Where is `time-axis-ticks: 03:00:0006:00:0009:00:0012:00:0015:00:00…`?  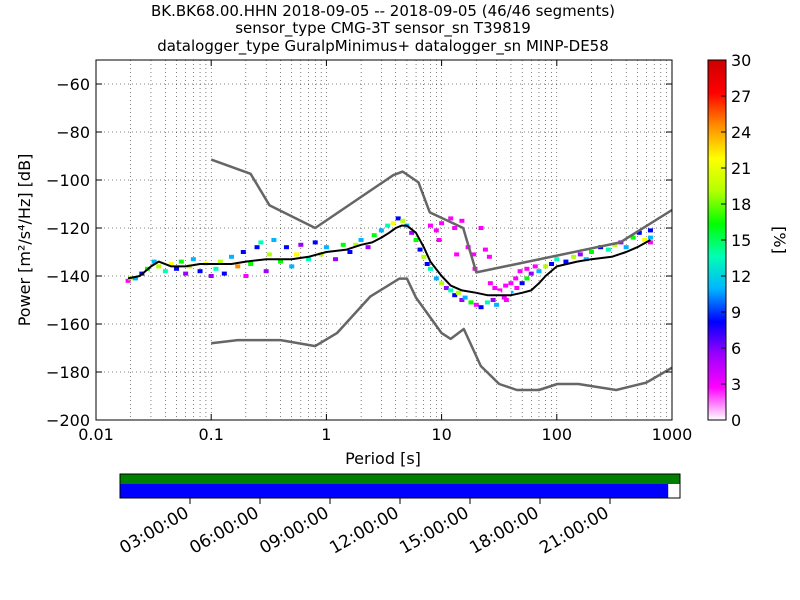 time-axis-ticks: 03:00:0006:00:0009:00:0012:00:0015:00:00… is located at coordinates (364, 528).